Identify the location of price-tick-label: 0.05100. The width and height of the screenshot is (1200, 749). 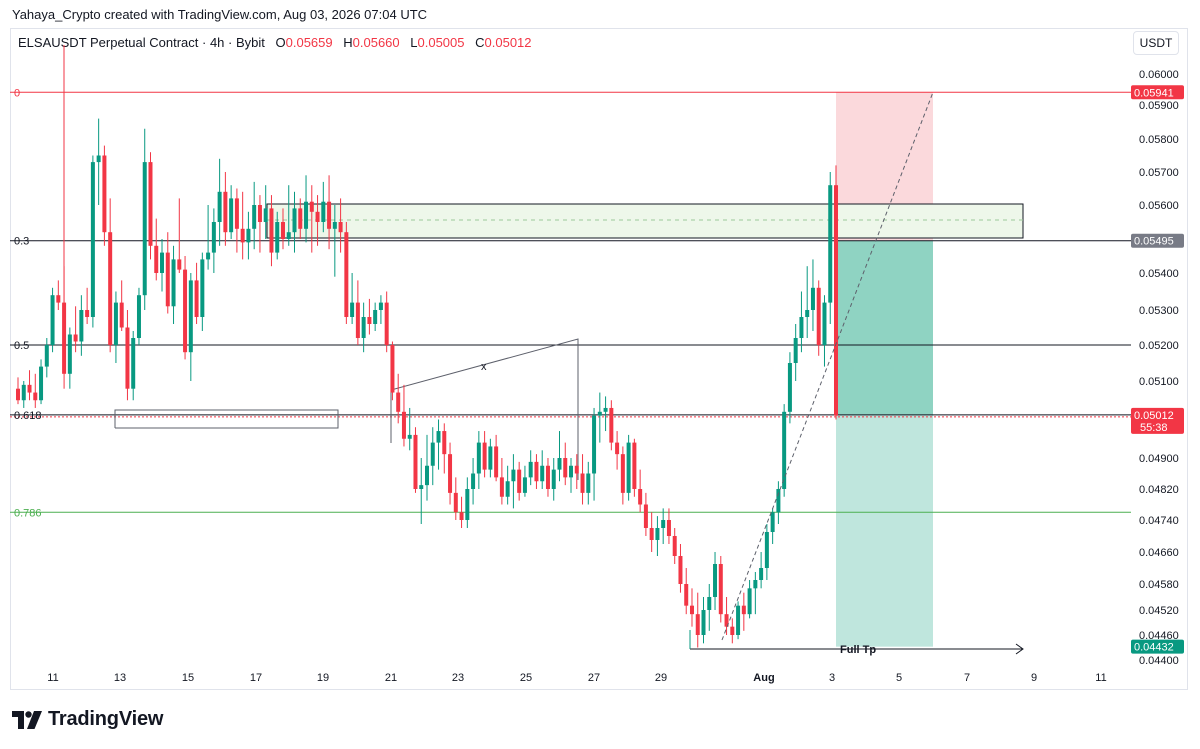
(1159, 382).